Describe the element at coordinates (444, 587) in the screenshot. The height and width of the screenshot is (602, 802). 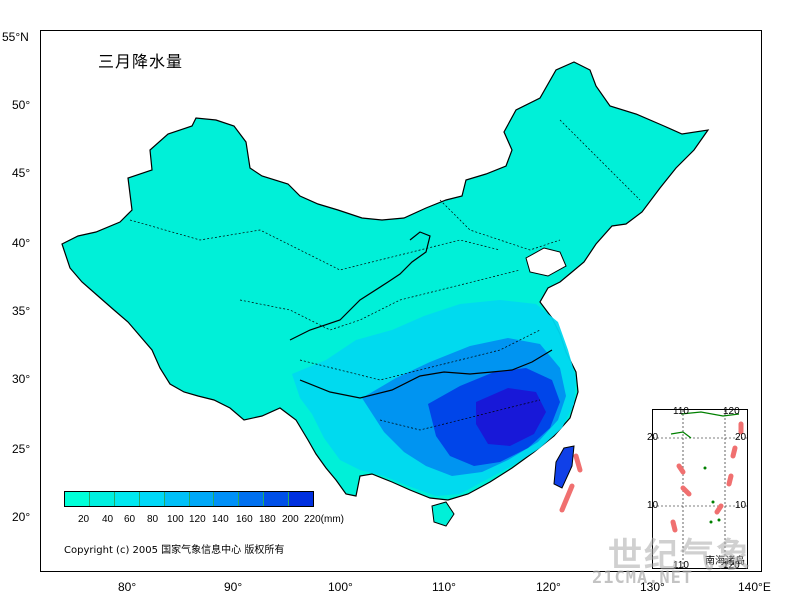
I see `lon-label-110: 110°` at that location.